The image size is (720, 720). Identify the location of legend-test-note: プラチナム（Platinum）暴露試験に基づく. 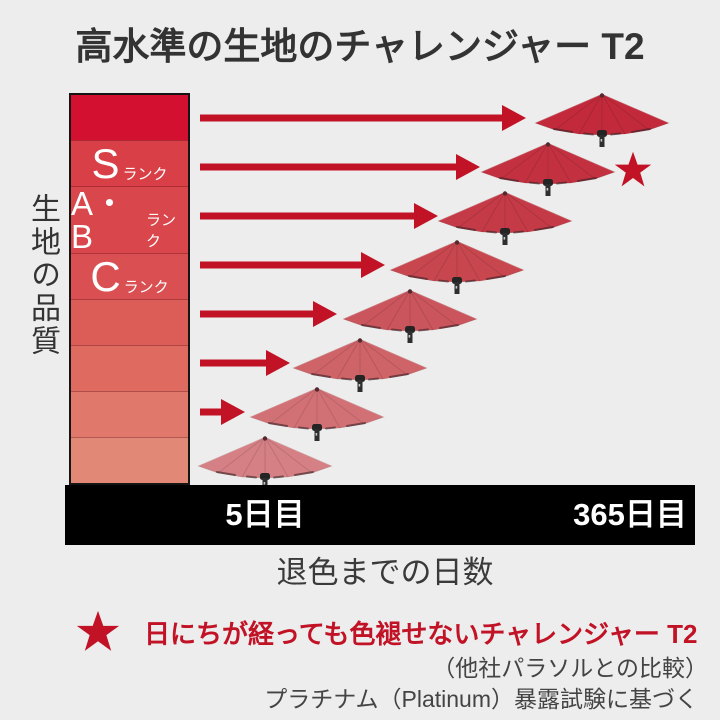
(481, 699).